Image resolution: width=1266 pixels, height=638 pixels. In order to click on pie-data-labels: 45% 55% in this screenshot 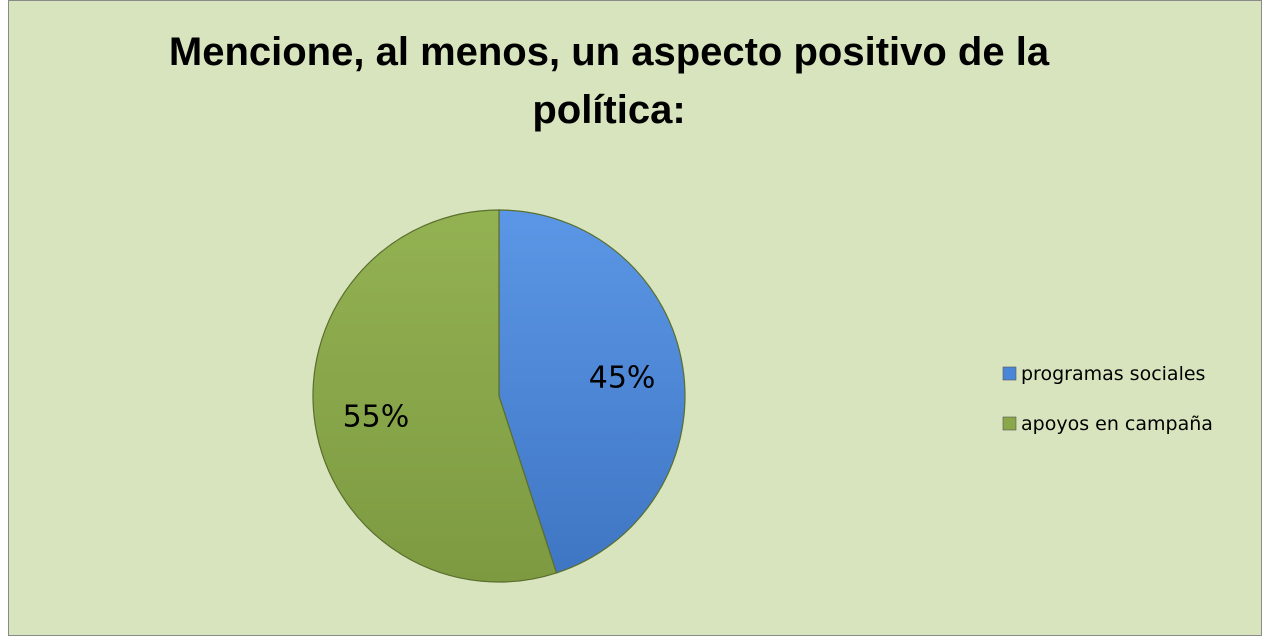, I will do `click(499, 398)`.